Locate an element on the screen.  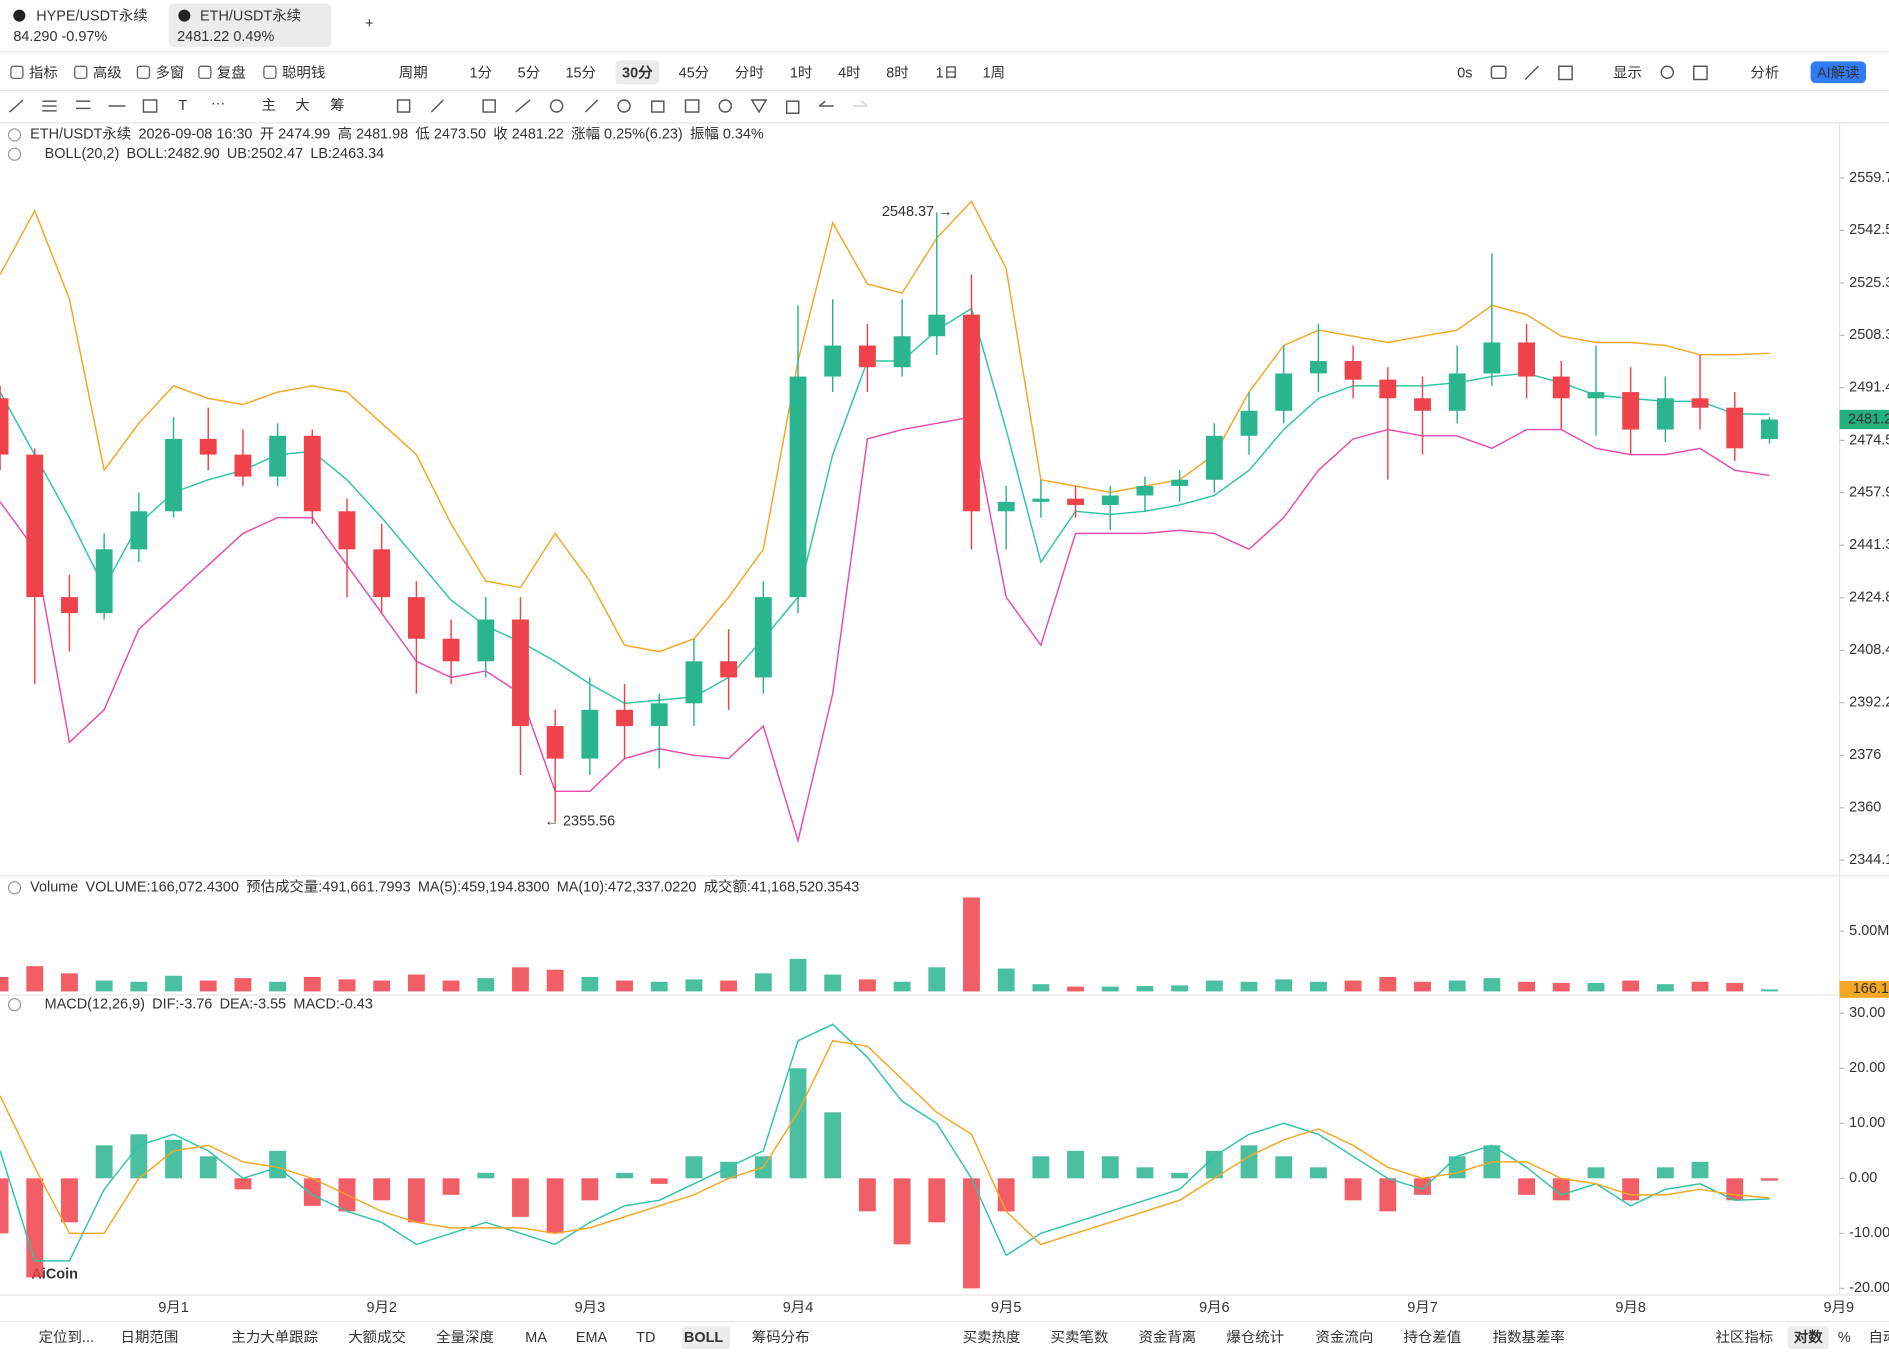
data-tool: 资金背离 is located at coordinates (1167, 1337).